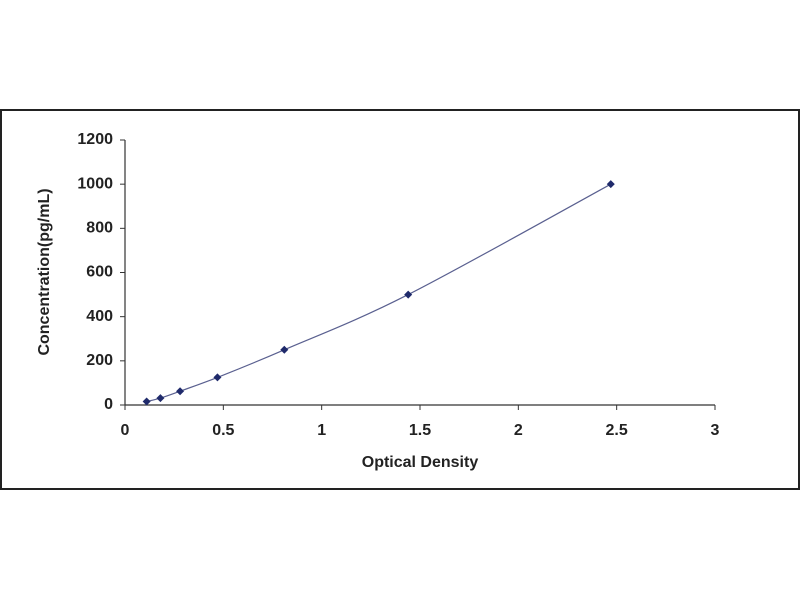  I want to click on y-tick-label: 1000, so click(95, 183).